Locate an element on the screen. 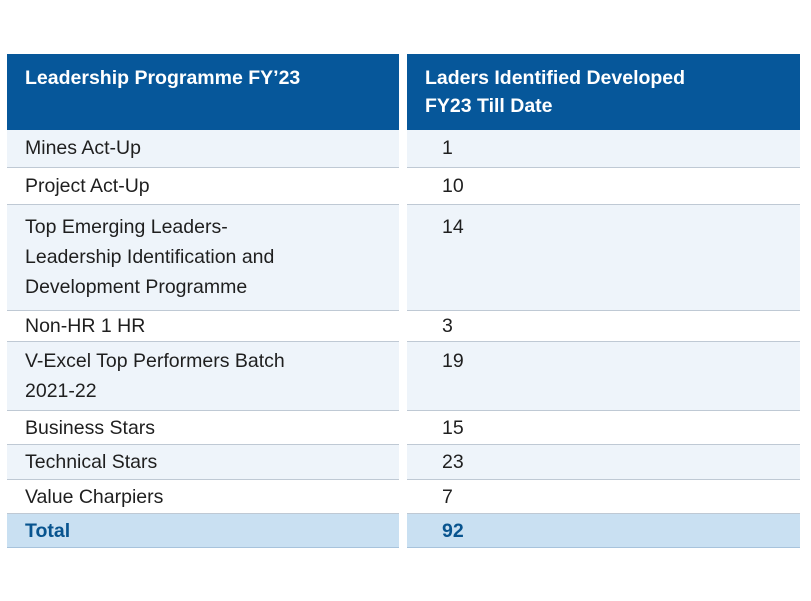 This screenshot has height=601, width=811. count-cell: 15 is located at coordinates (603, 428).